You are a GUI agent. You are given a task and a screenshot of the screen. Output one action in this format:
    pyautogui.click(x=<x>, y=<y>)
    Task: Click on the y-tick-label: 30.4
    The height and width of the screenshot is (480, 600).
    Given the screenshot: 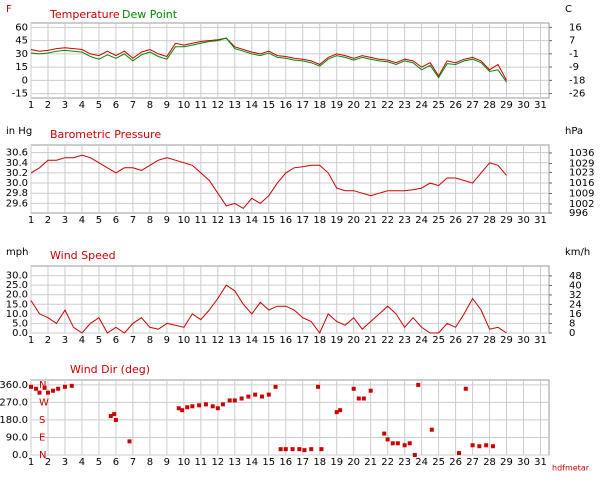 What is the action you would take?
    pyautogui.click(x=17, y=163)
    